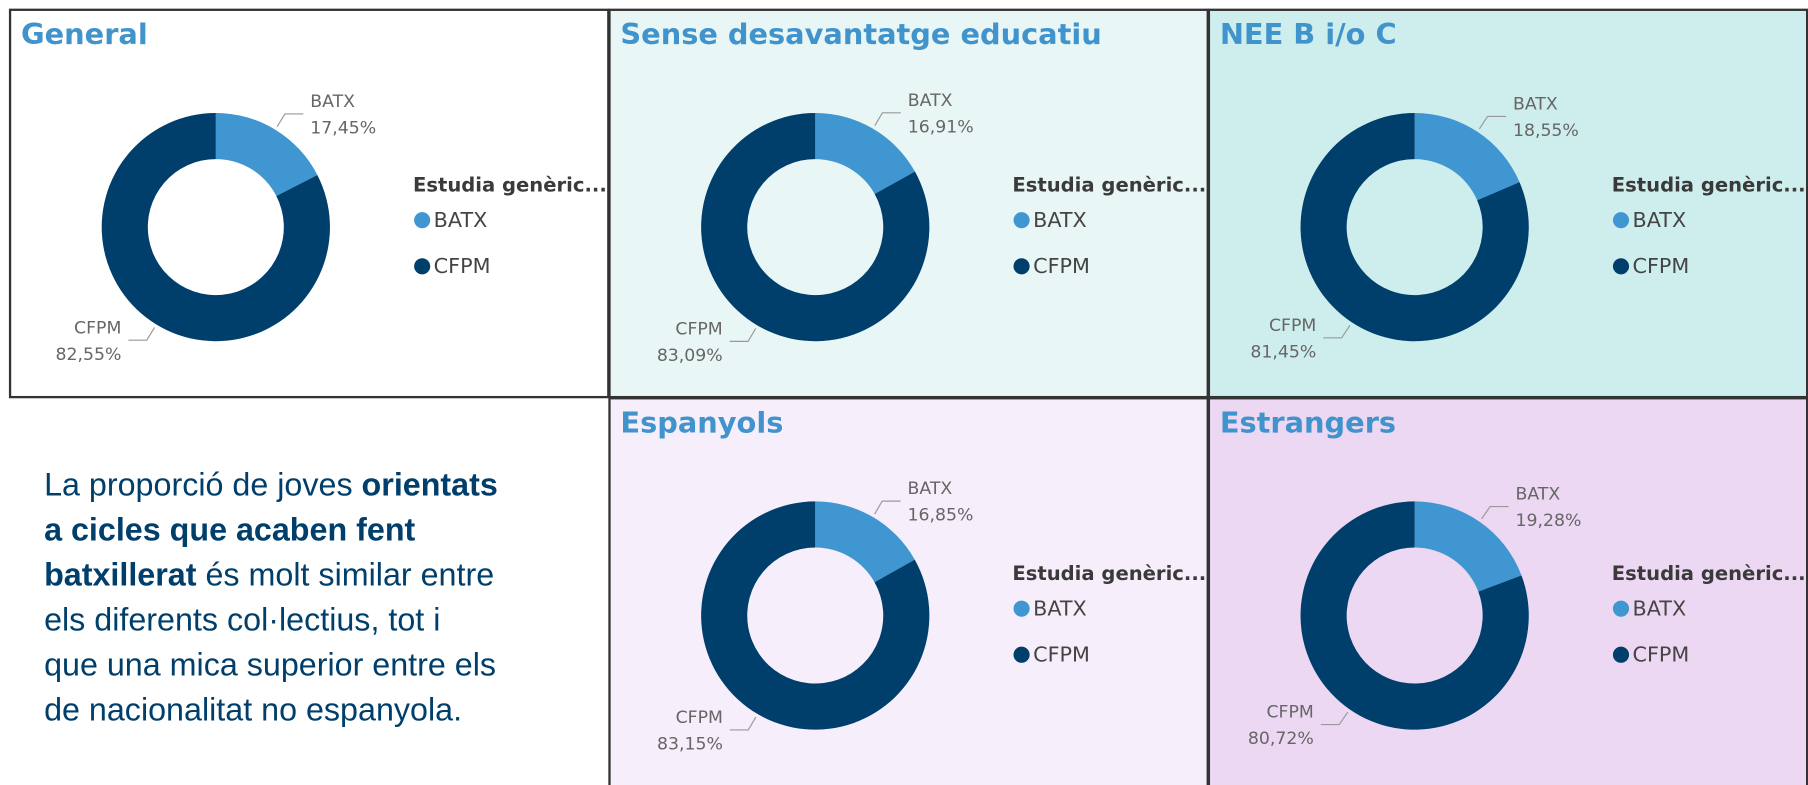  What do you see at coordinates (253, 709) in the screenshot?
I see `note-run: de nacionalitat no espanyola.` at bounding box center [253, 709].